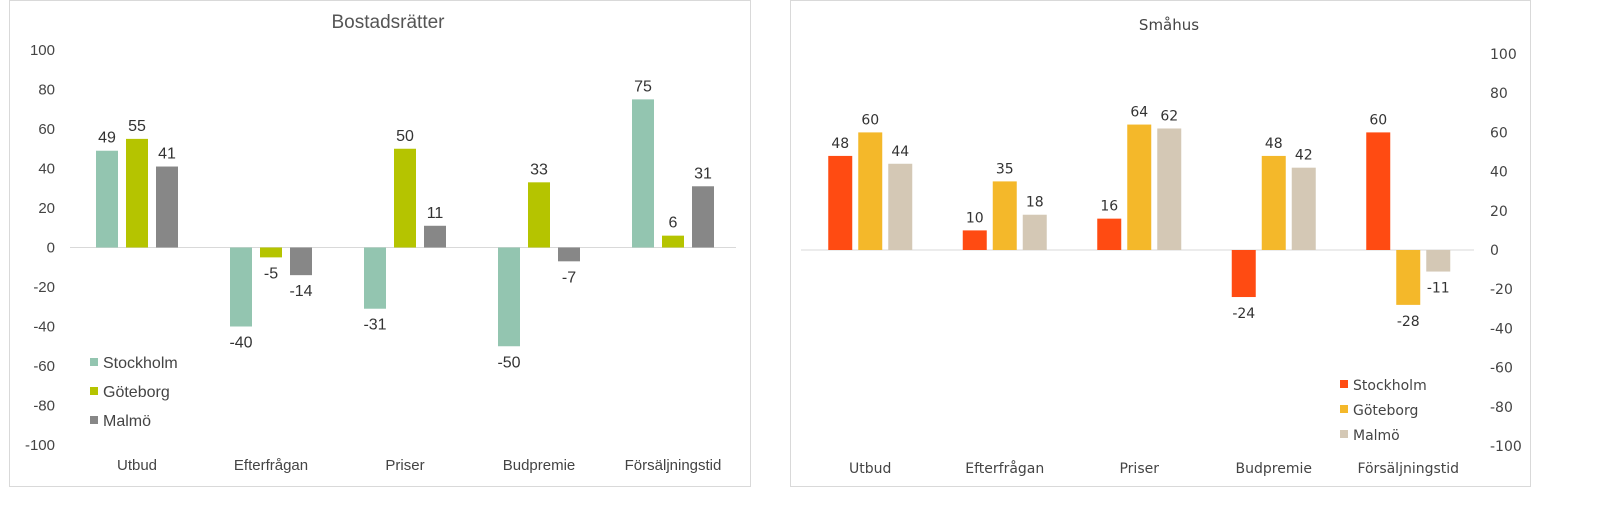  Describe the element at coordinates (1378, 120) in the screenshot. I see `data-label-stockholm-forsaljningstid: 60` at that location.